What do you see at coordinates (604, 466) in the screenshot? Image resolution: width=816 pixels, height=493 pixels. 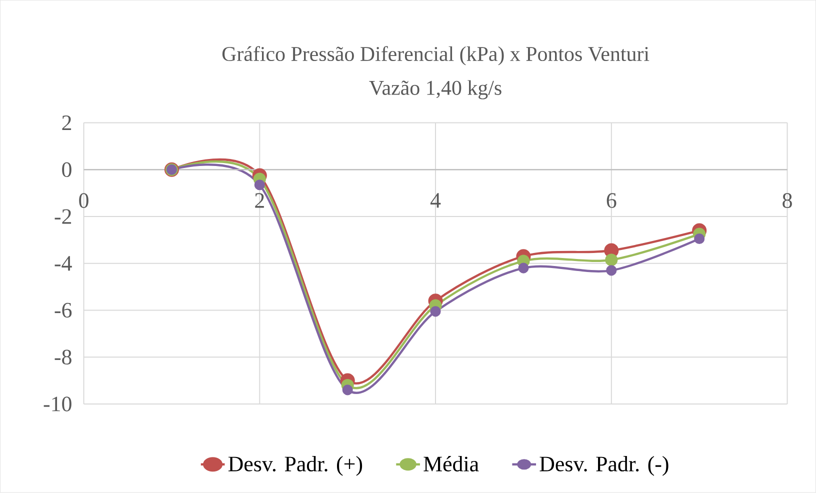 I see `legend-label: Desv. Padr. (-)` at bounding box center [604, 466].